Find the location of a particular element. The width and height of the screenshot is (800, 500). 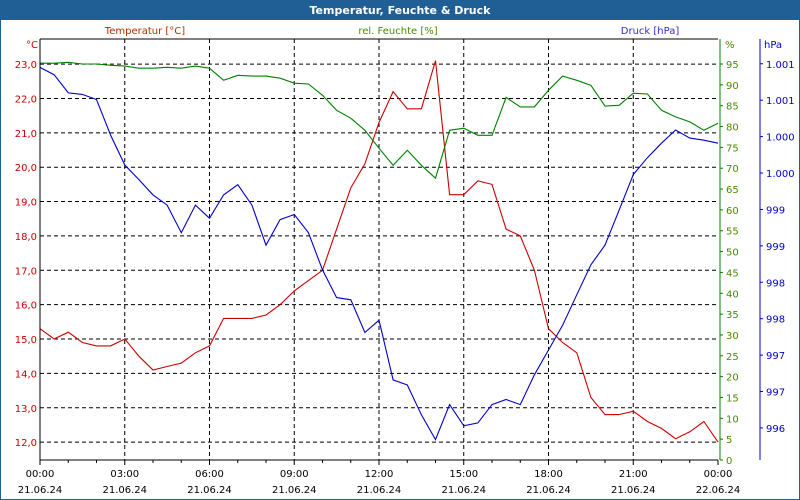

humidity-tick-label: 30 is located at coordinates (732, 336).